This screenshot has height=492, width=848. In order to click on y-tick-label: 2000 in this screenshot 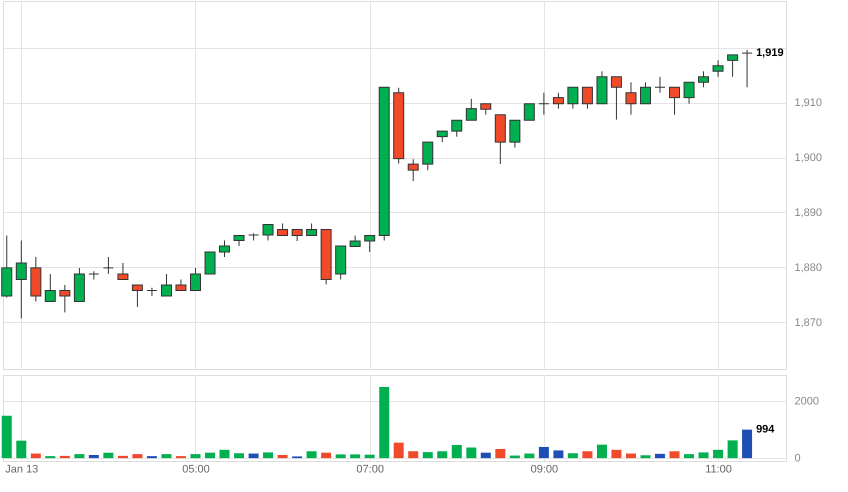, I will do `click(806, 401)`.